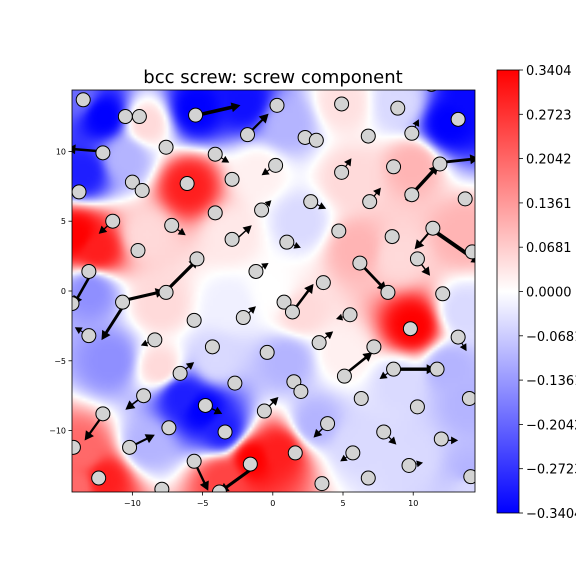 This screenshot has width=576, height=576. I want to click on y-tick-label: 0, so click(63, 291).